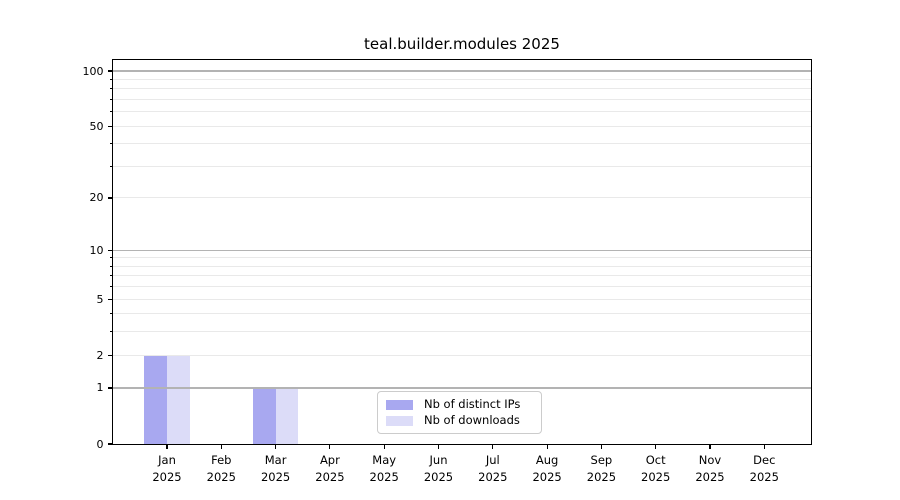  What do you see at coordinates (459, 412) in the screenshot?
I see `legend: Nb of distinct IPs Nb of downloads` at bounding box center [459, 412].